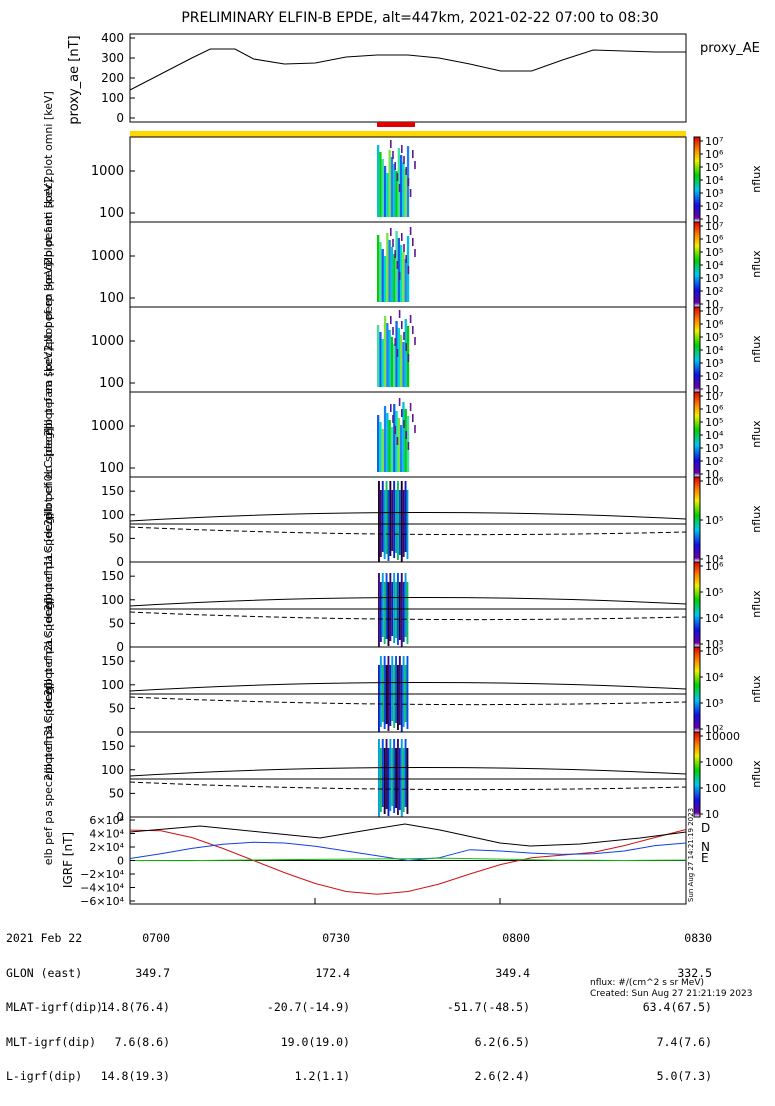 The width and height of the screenshot is (775, 1106). Describe the element at coordinates (684, 1041) in the screenshot. I see `mlt-value: 7.4(7.6)` at that location.